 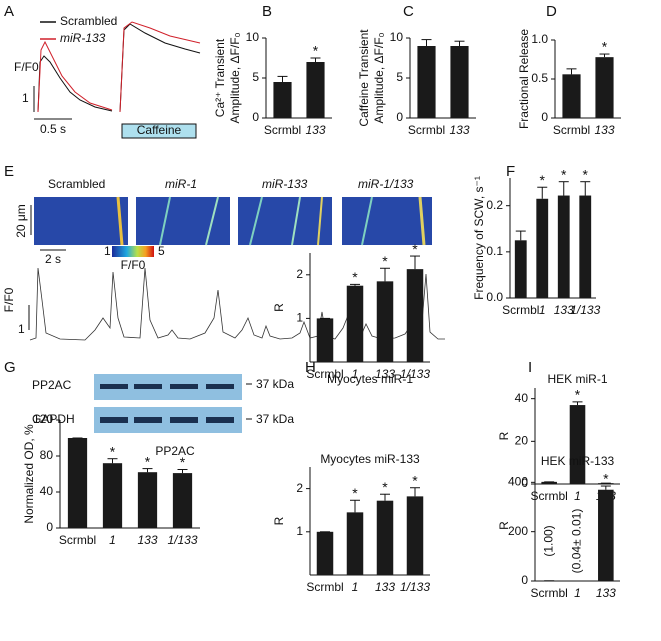 I want to click on y-axis-label: Caffeine Transient, so click(x=364, y=78).